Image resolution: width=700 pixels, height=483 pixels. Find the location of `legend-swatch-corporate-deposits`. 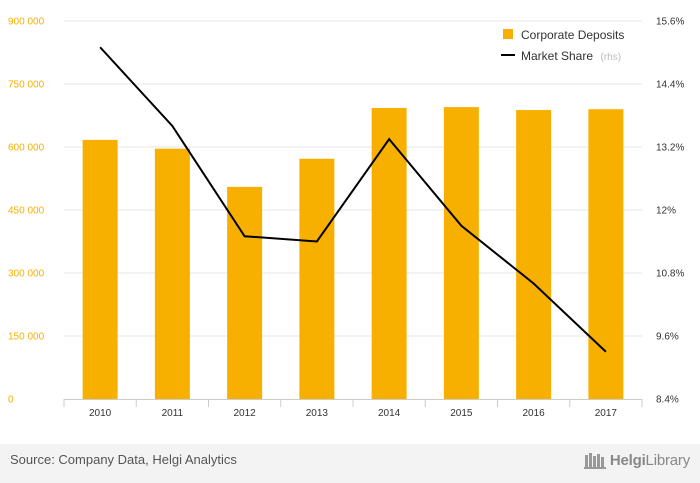

legend-swatch-corporate-deposits is located at coordinates (508, 34).